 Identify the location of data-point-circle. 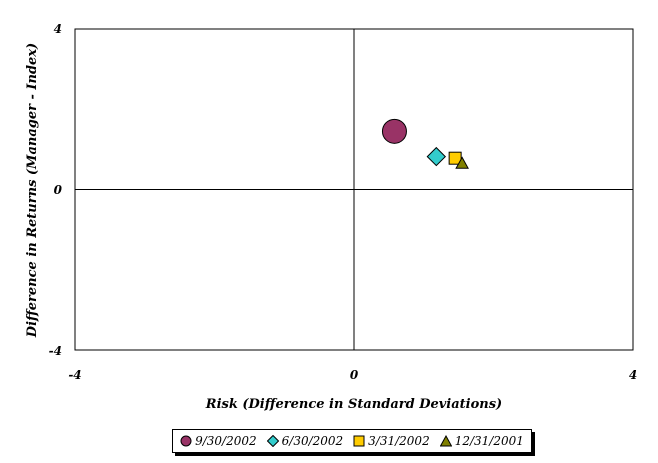
(394, 131).